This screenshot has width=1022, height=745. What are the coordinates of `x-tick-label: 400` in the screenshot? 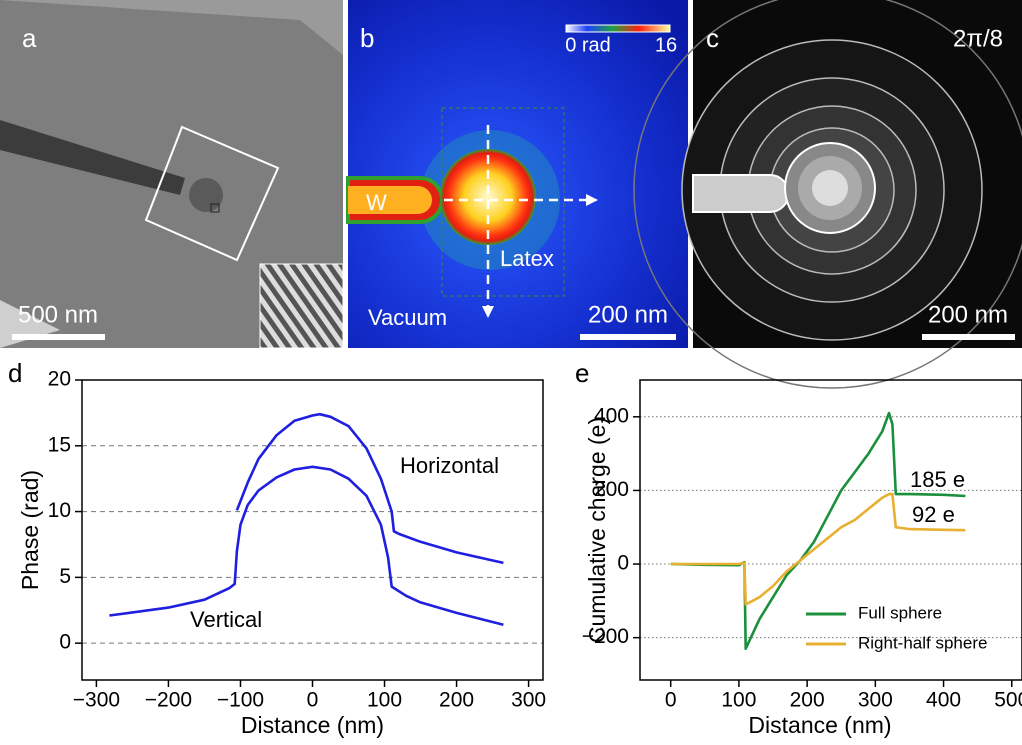 It's located at (943, 700).